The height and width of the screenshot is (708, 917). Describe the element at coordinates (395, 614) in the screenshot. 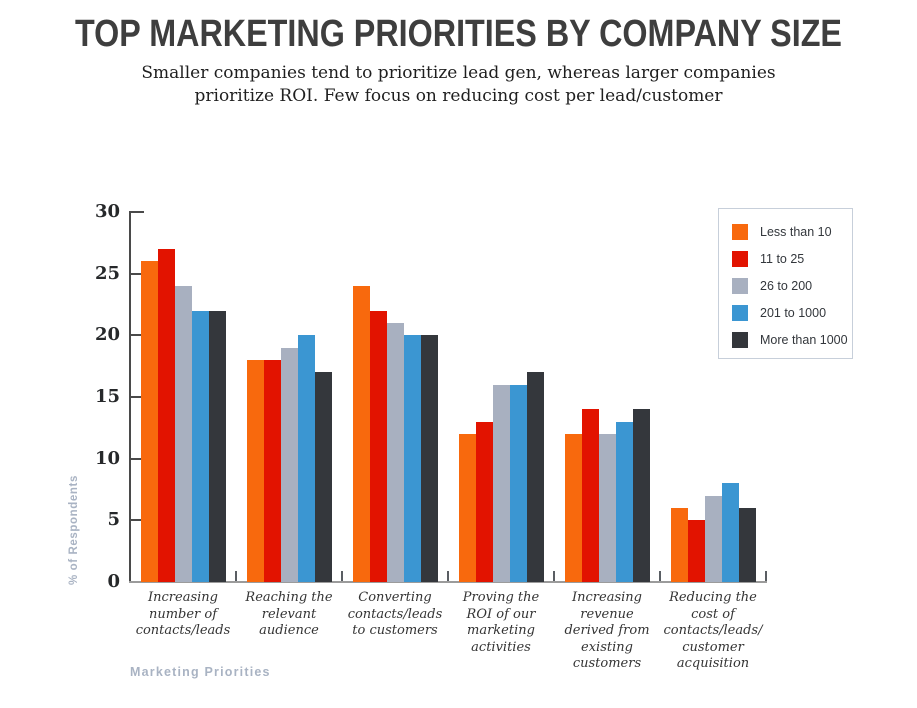

I see `category-label: Converting contacts/​leads to customers` at that location.